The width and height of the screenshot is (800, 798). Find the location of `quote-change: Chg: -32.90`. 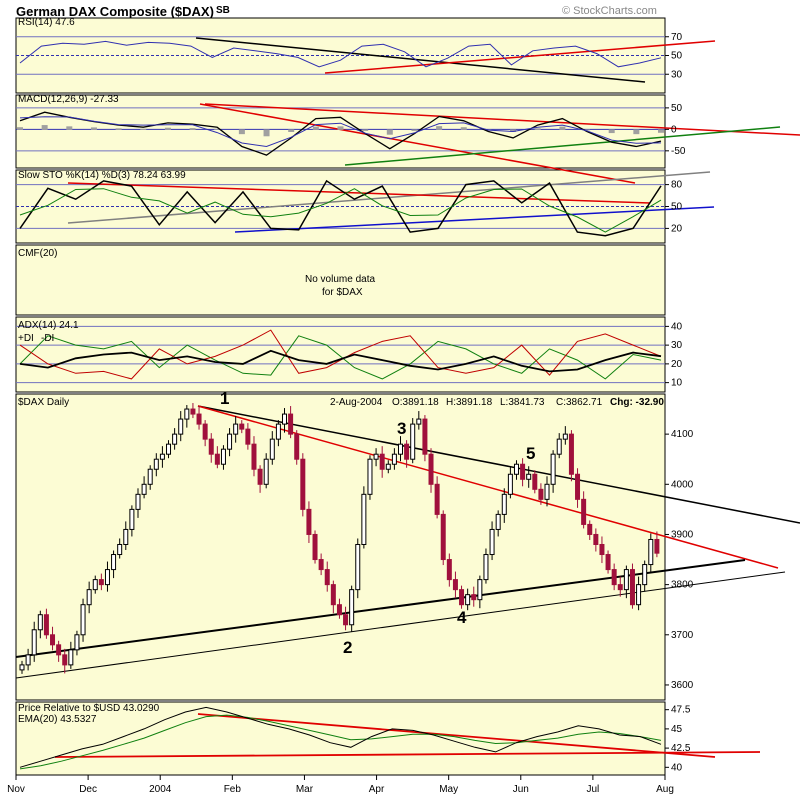

quote-change: Chg: -32.90 is located at coordinates (637, 402).